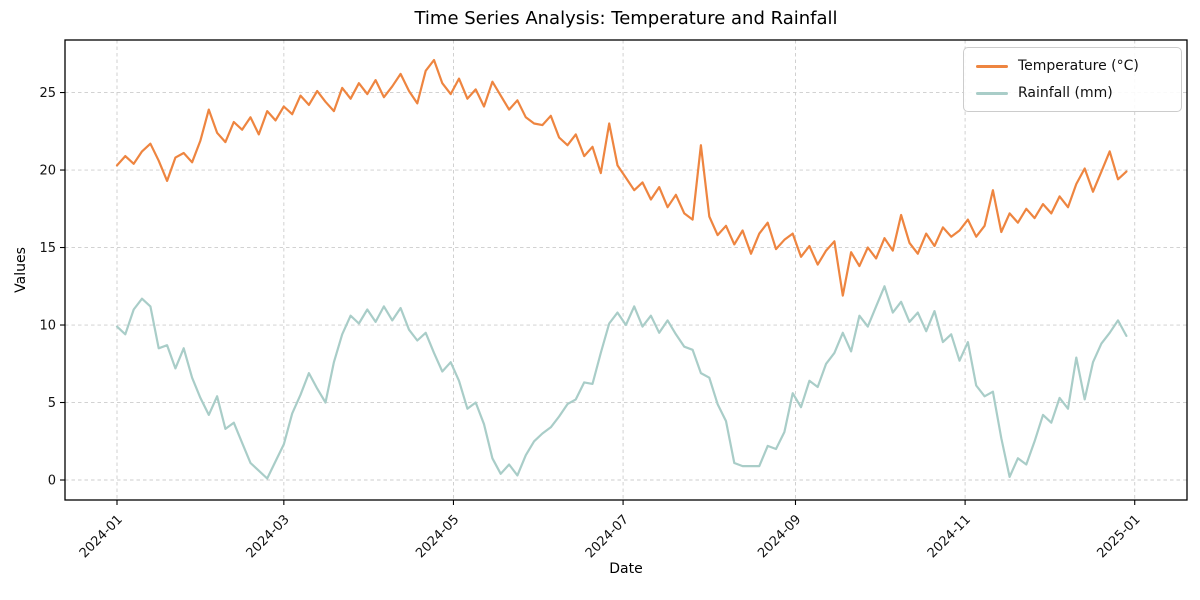 The height and width of the screenshot is (600, 1200). I want to click on legend-item-temperature: Temperature (°C), so click(1072, 66).